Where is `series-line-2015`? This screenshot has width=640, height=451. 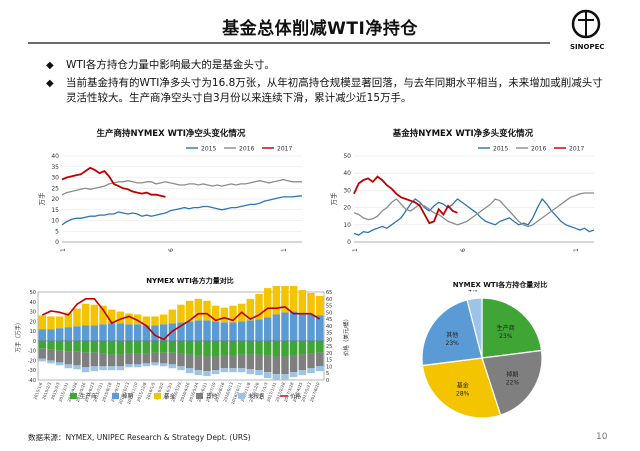
series-line-2015 is located at coordinates (182, 210).